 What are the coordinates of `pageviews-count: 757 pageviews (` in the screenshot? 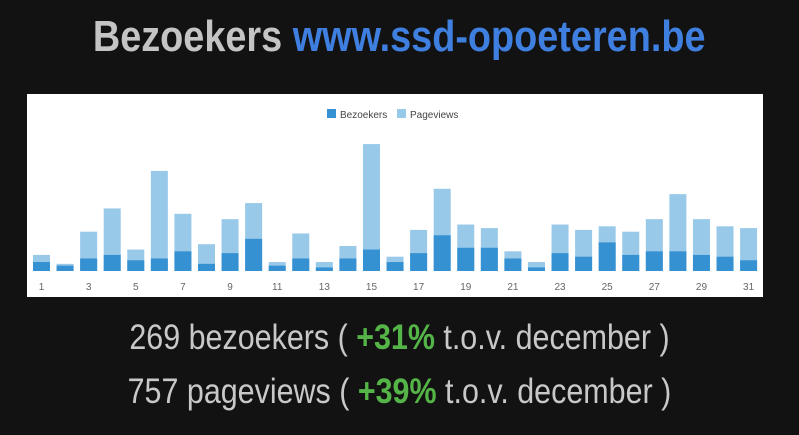 It's located at (238, 391).